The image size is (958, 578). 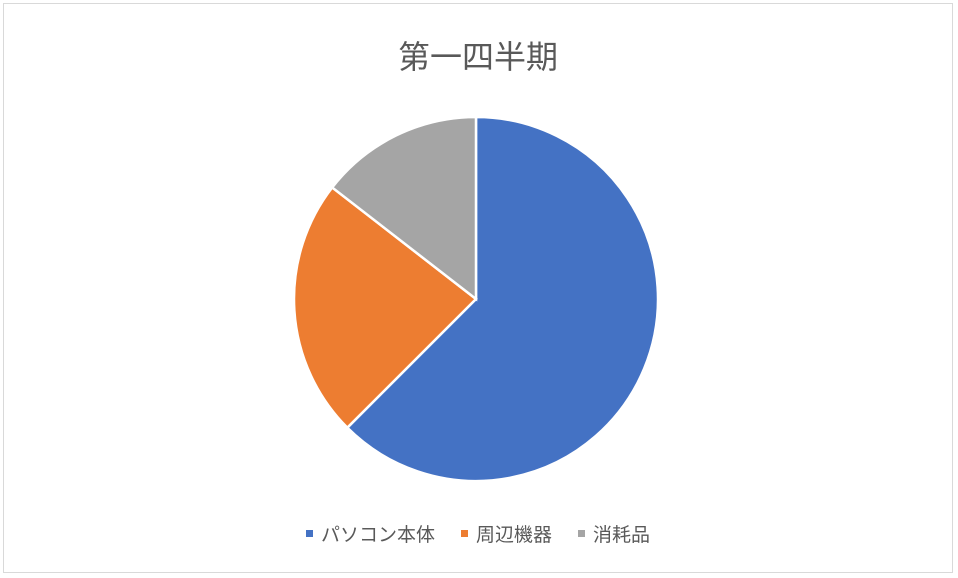 I want to click on legend-item: パソコン本体, so click(x=370, y=533).